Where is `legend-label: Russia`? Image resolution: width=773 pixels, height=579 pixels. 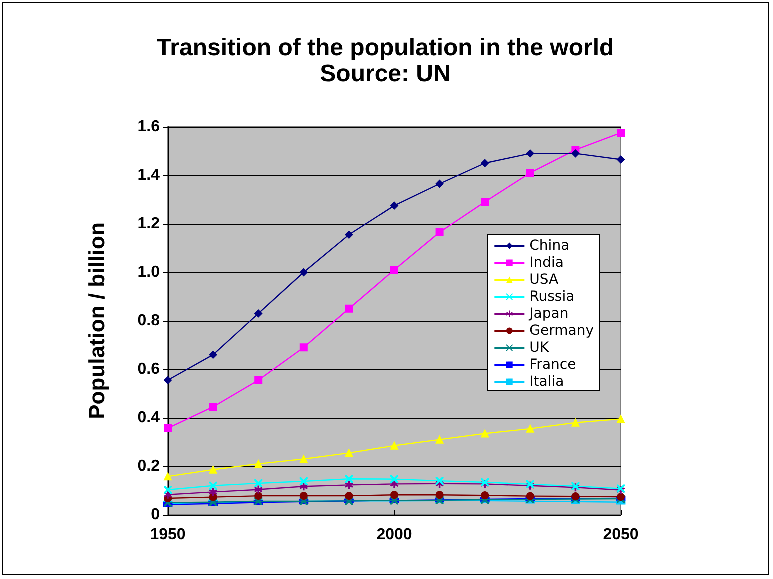 legend-label: Russia is located at coordinates (552, 297).